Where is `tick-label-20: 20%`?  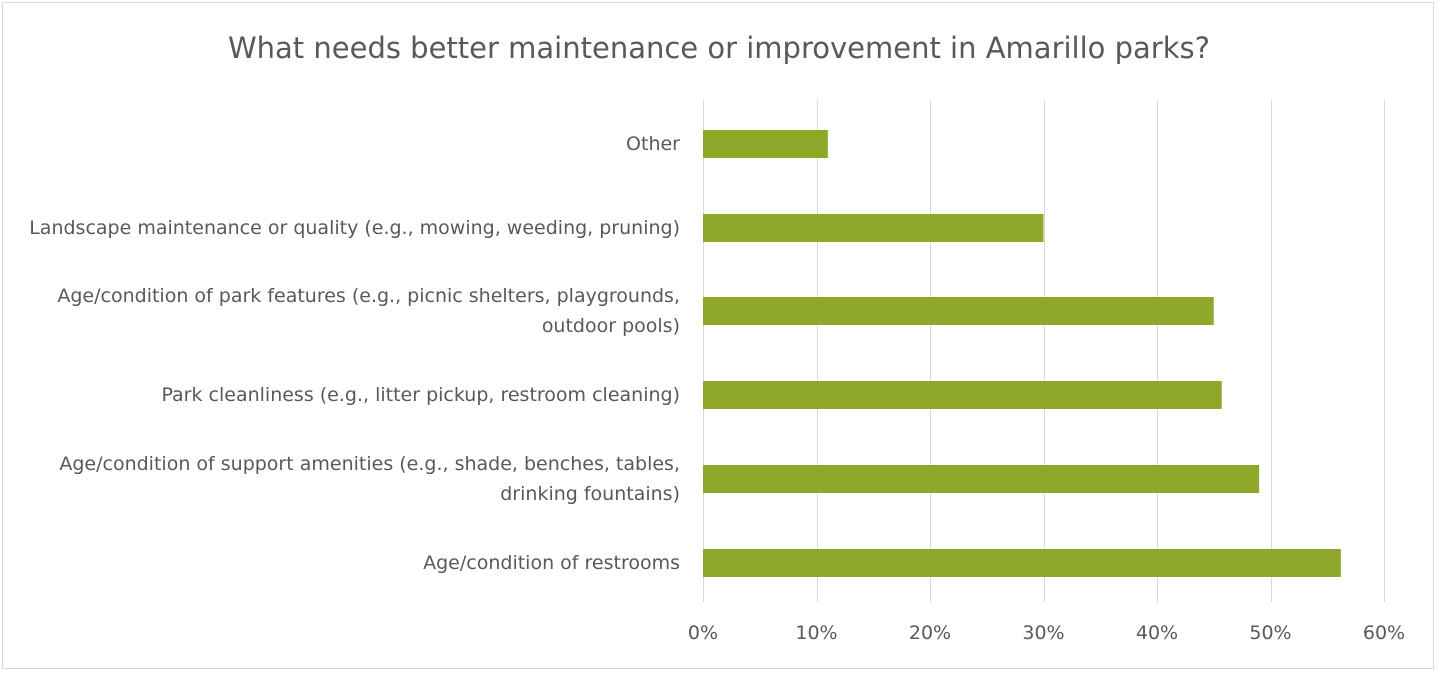
tick-label-20: 20% is located at coordinates (930, 633).